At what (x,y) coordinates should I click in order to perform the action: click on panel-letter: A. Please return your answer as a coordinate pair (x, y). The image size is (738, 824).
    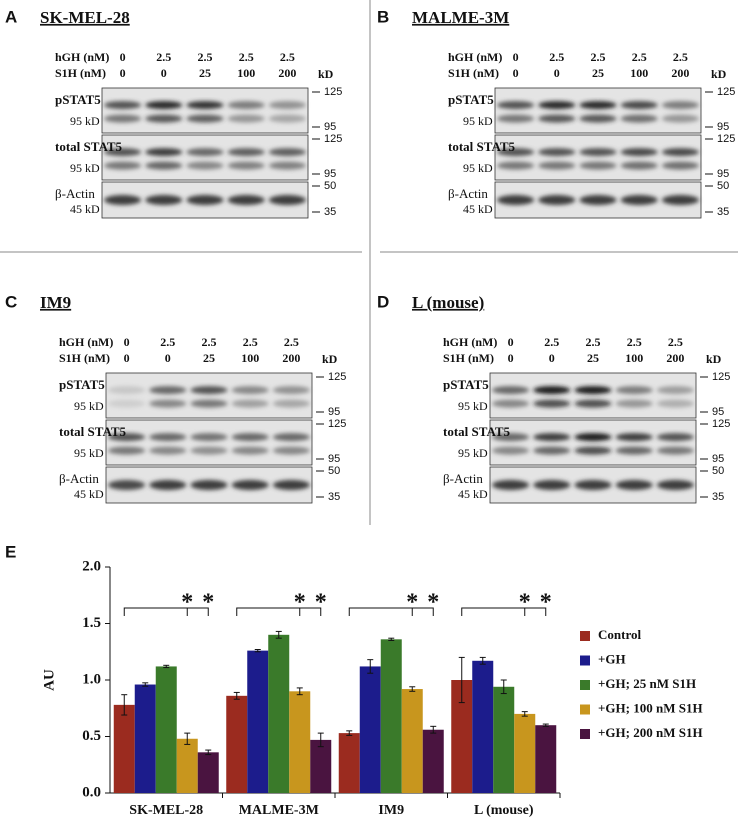
    Looking at the image, I should click on (11, 16).